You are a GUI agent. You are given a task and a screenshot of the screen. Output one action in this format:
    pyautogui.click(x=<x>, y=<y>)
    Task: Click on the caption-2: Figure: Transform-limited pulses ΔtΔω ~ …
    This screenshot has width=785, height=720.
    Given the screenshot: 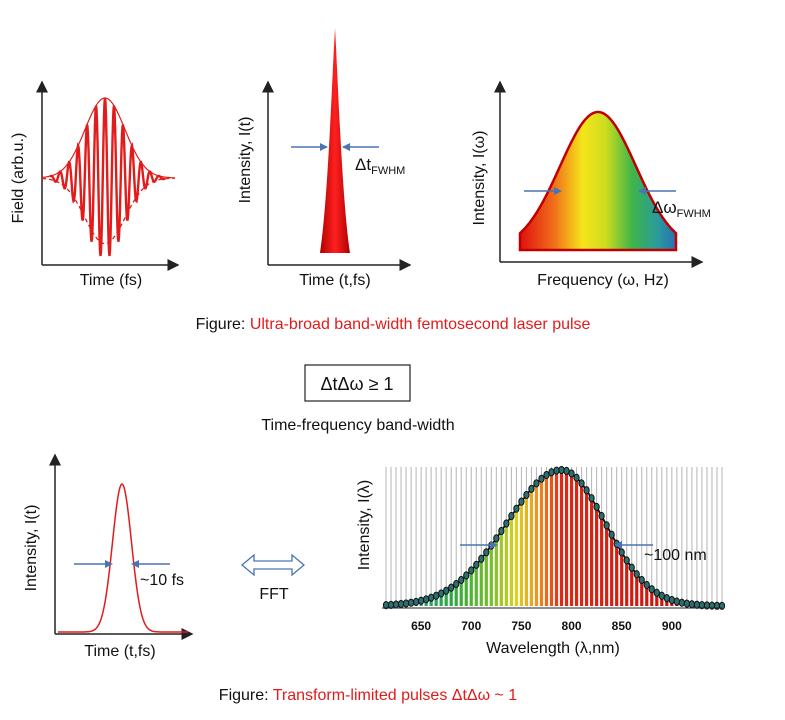 What is the action you would take?
    pyautogui.click(x=368, y=695)
    